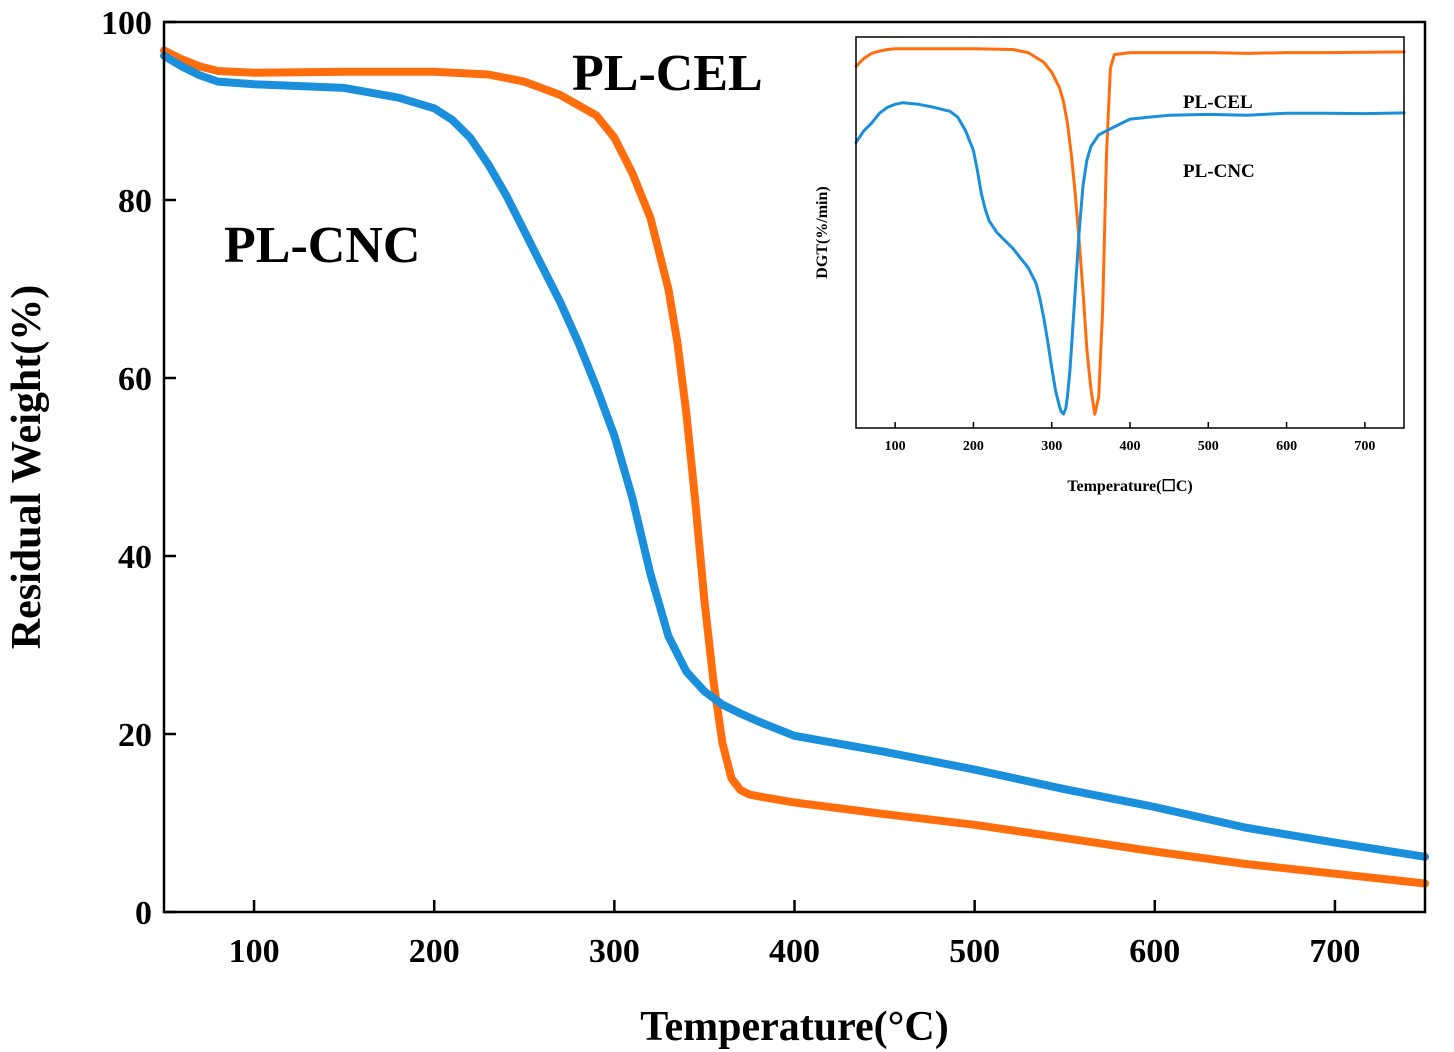 This screenshot has height=1052, width=1454. I want to click on y-axis-title: DGT(%/min), so click(822, 232).